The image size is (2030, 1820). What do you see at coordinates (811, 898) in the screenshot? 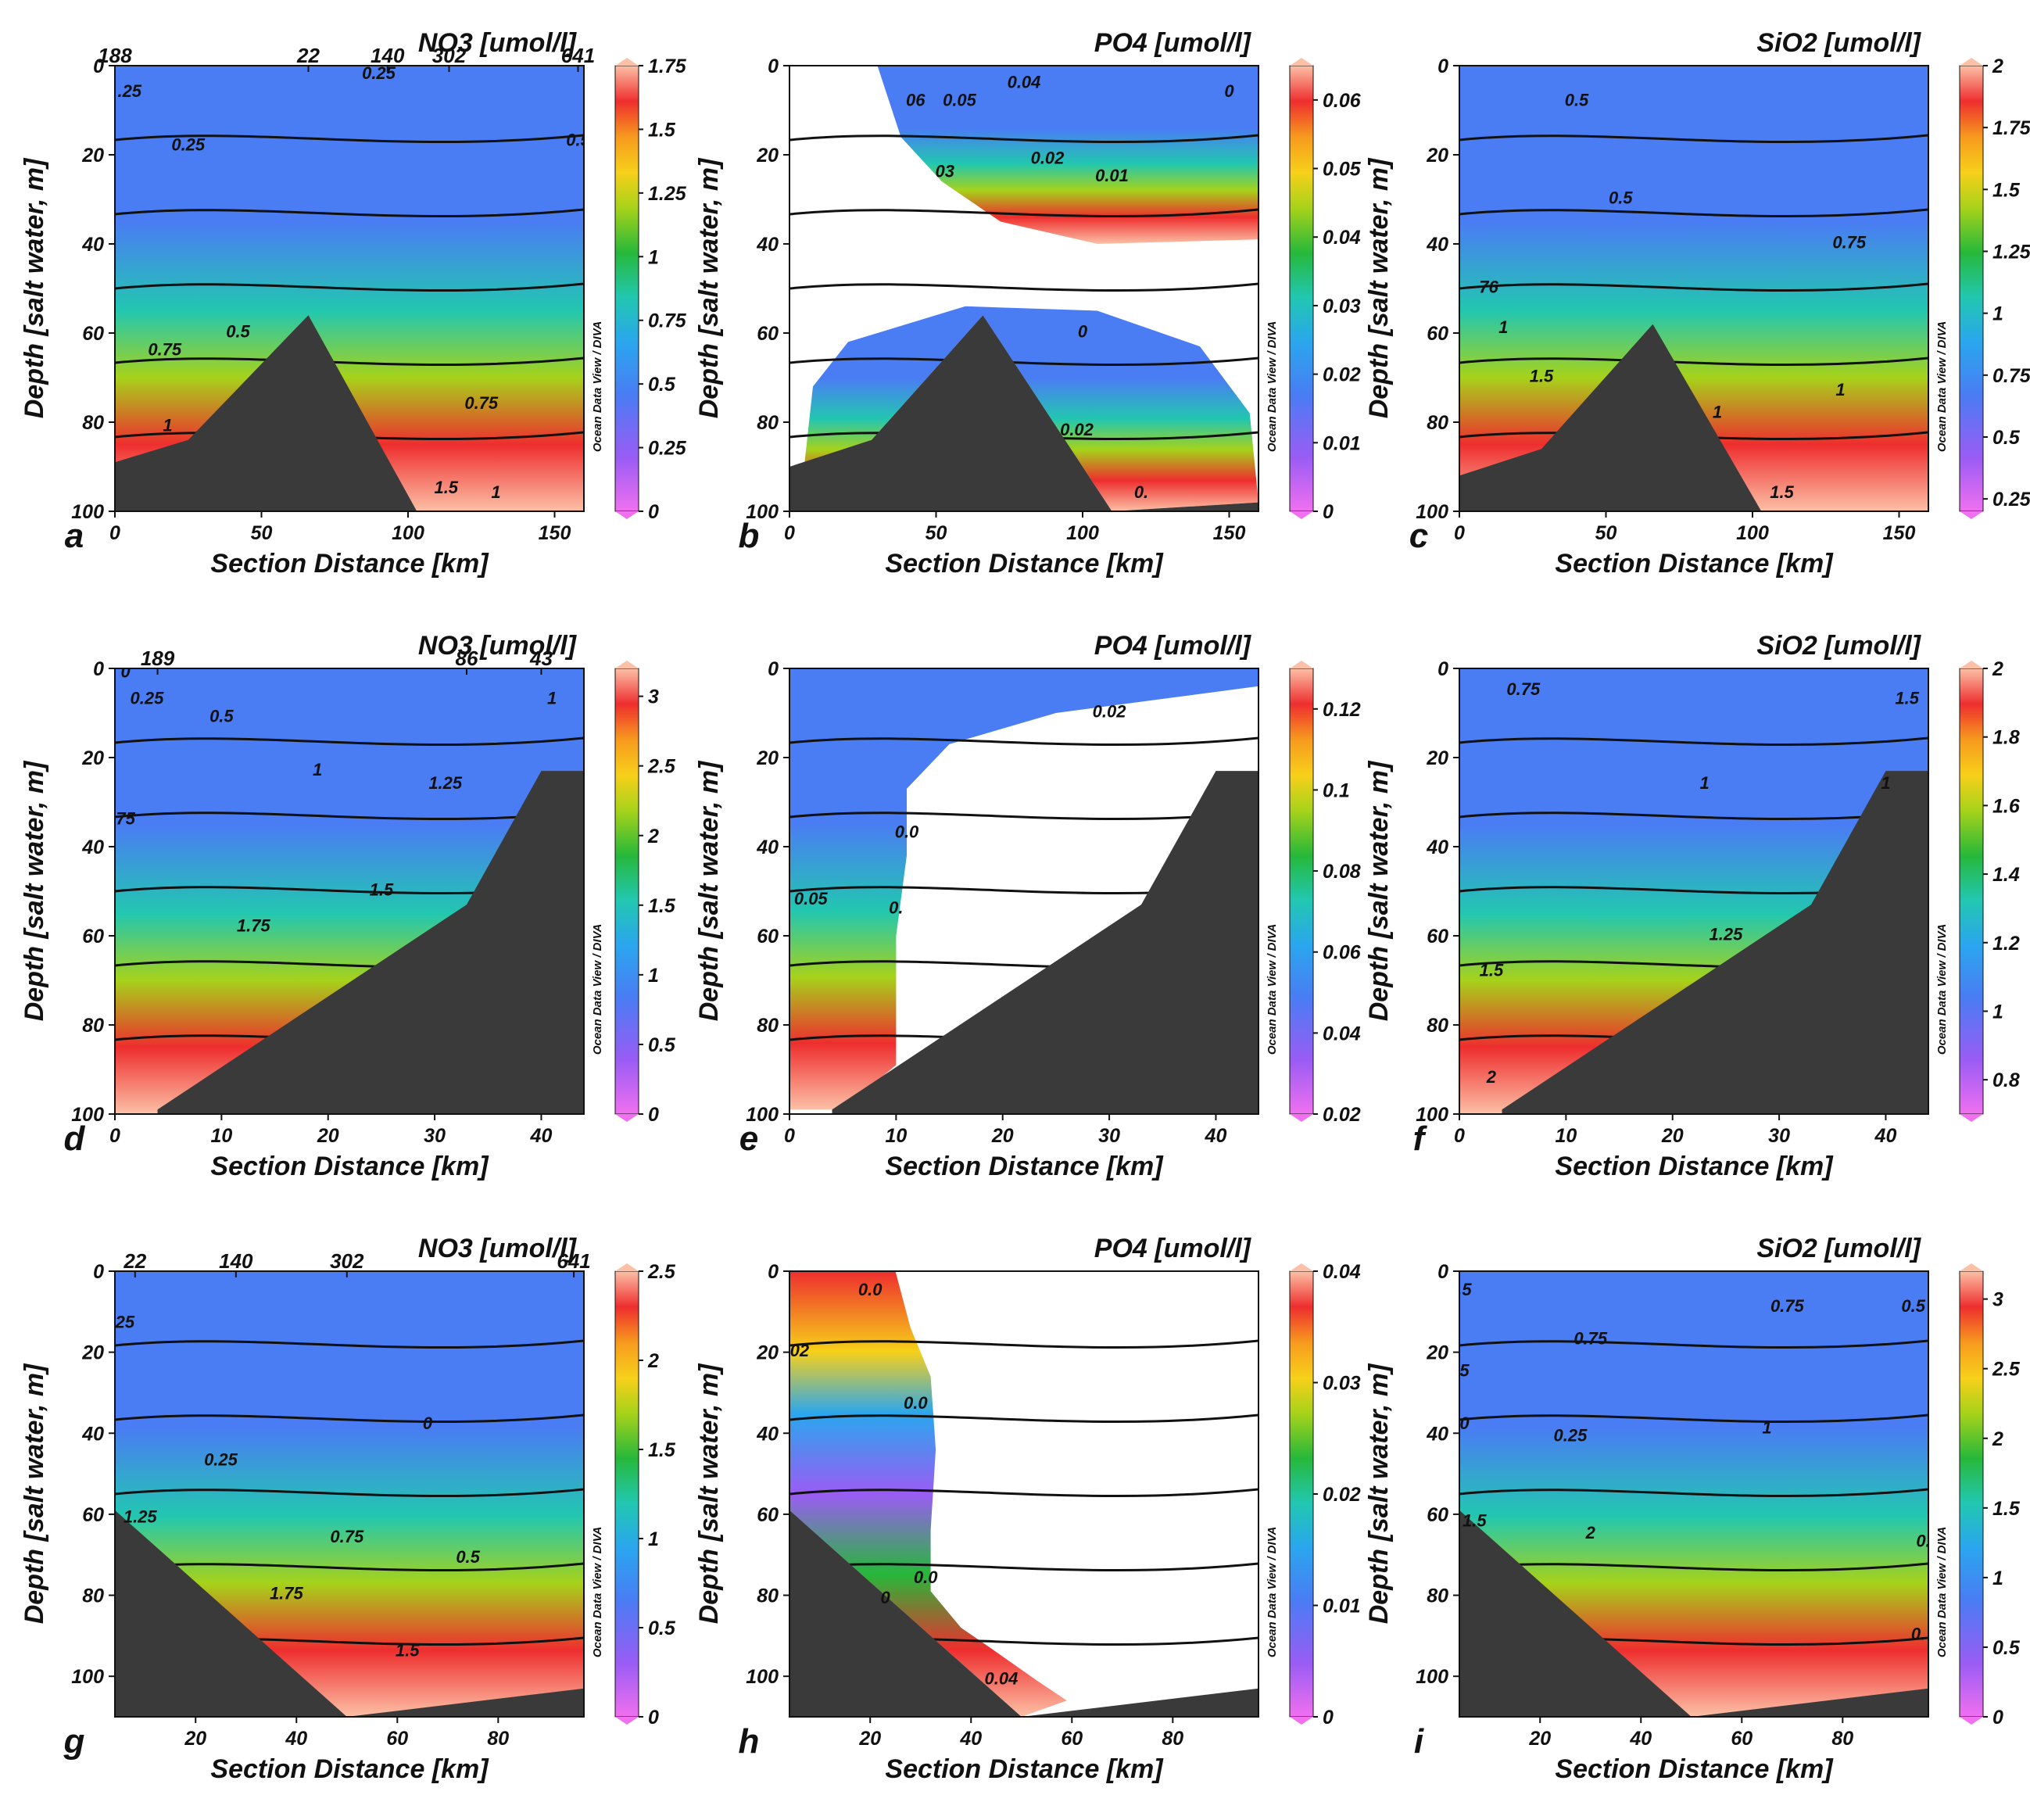
I see `contour-label: 0.05` at bounding box center [811, 898].